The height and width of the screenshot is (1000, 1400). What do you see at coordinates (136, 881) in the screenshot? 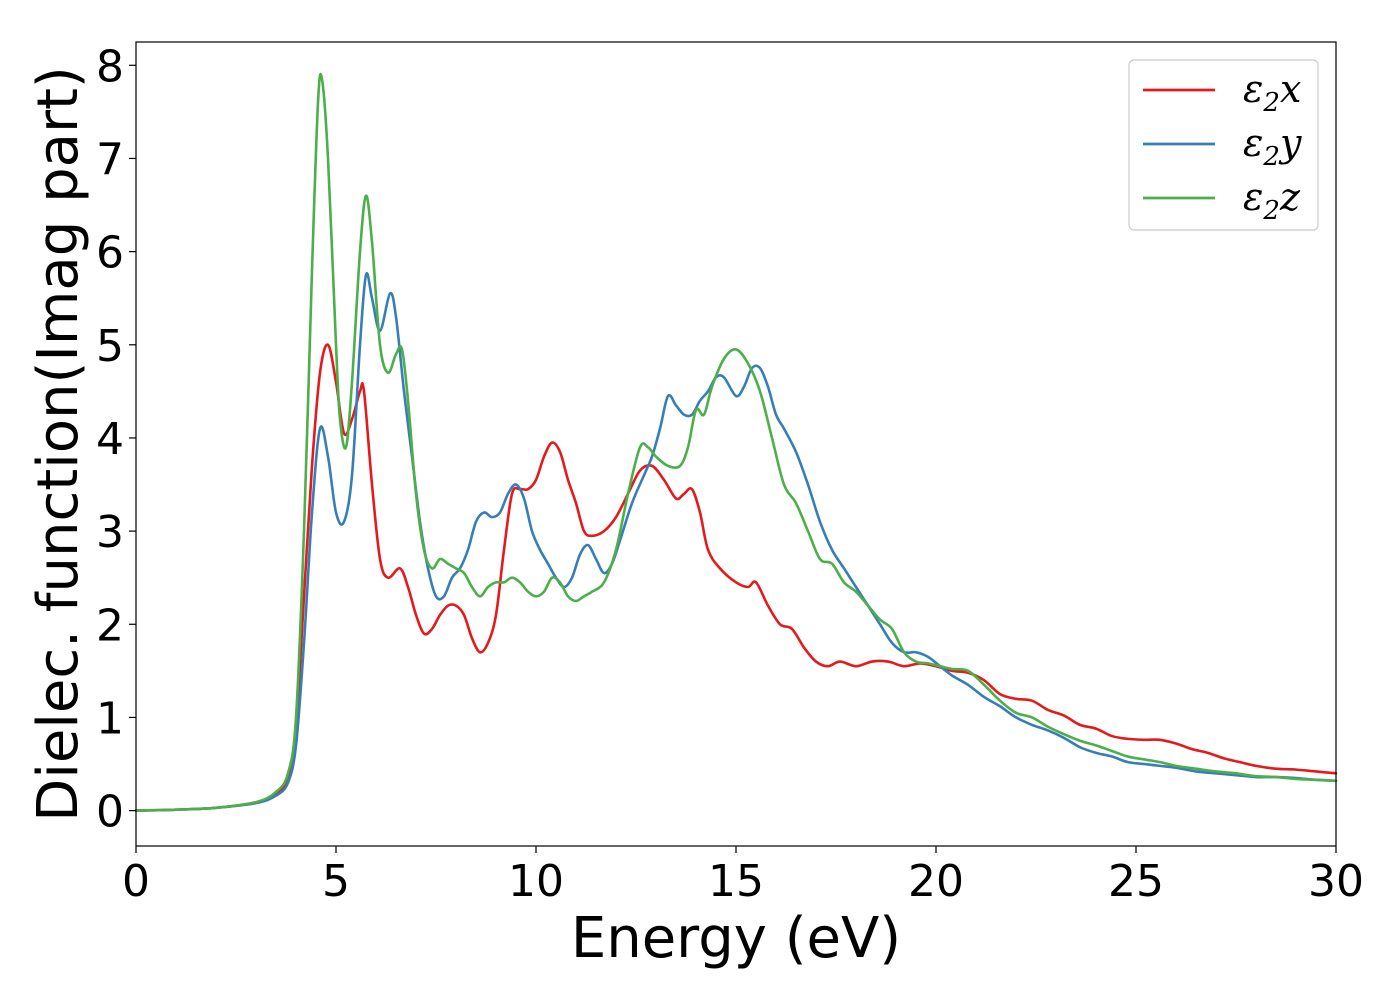
I see `x-tick-label: 0` at bounding box center [136, 881].